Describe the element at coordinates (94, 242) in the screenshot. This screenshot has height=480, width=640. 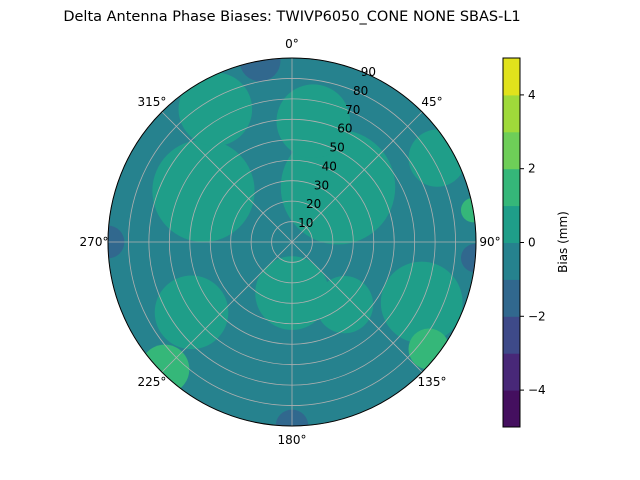
I see `angular-tick-label: 270°` at that location.